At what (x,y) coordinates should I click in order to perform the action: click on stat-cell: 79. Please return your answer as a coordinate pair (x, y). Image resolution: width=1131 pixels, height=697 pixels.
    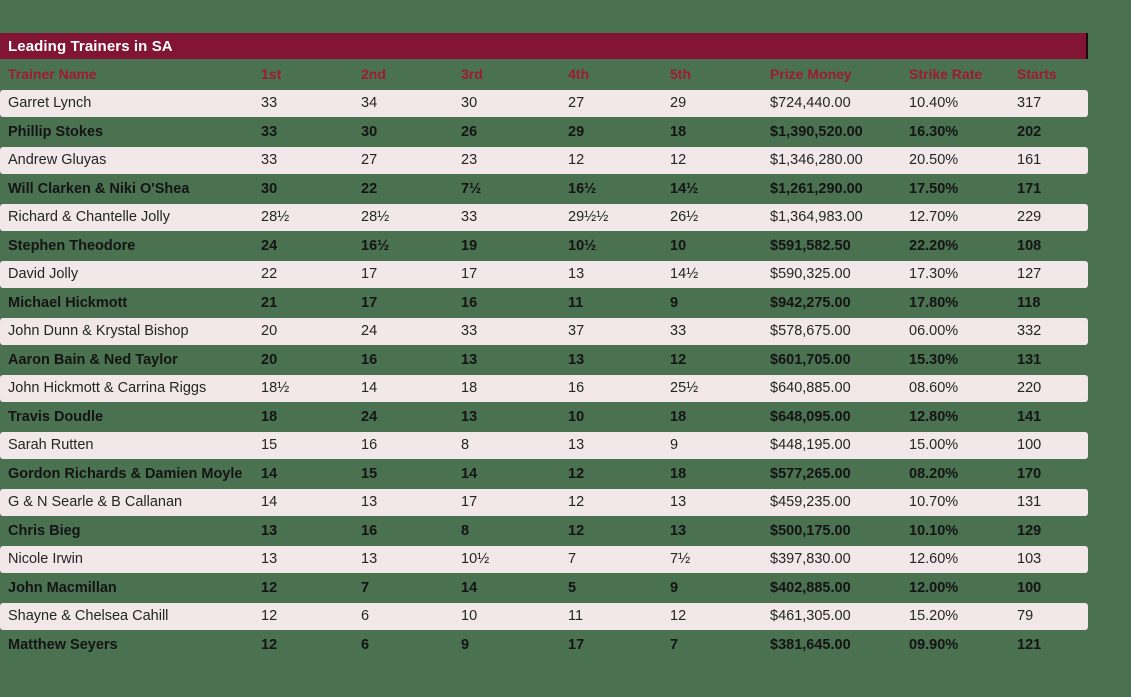
    Looking at the image, I should click on (1025, 616).